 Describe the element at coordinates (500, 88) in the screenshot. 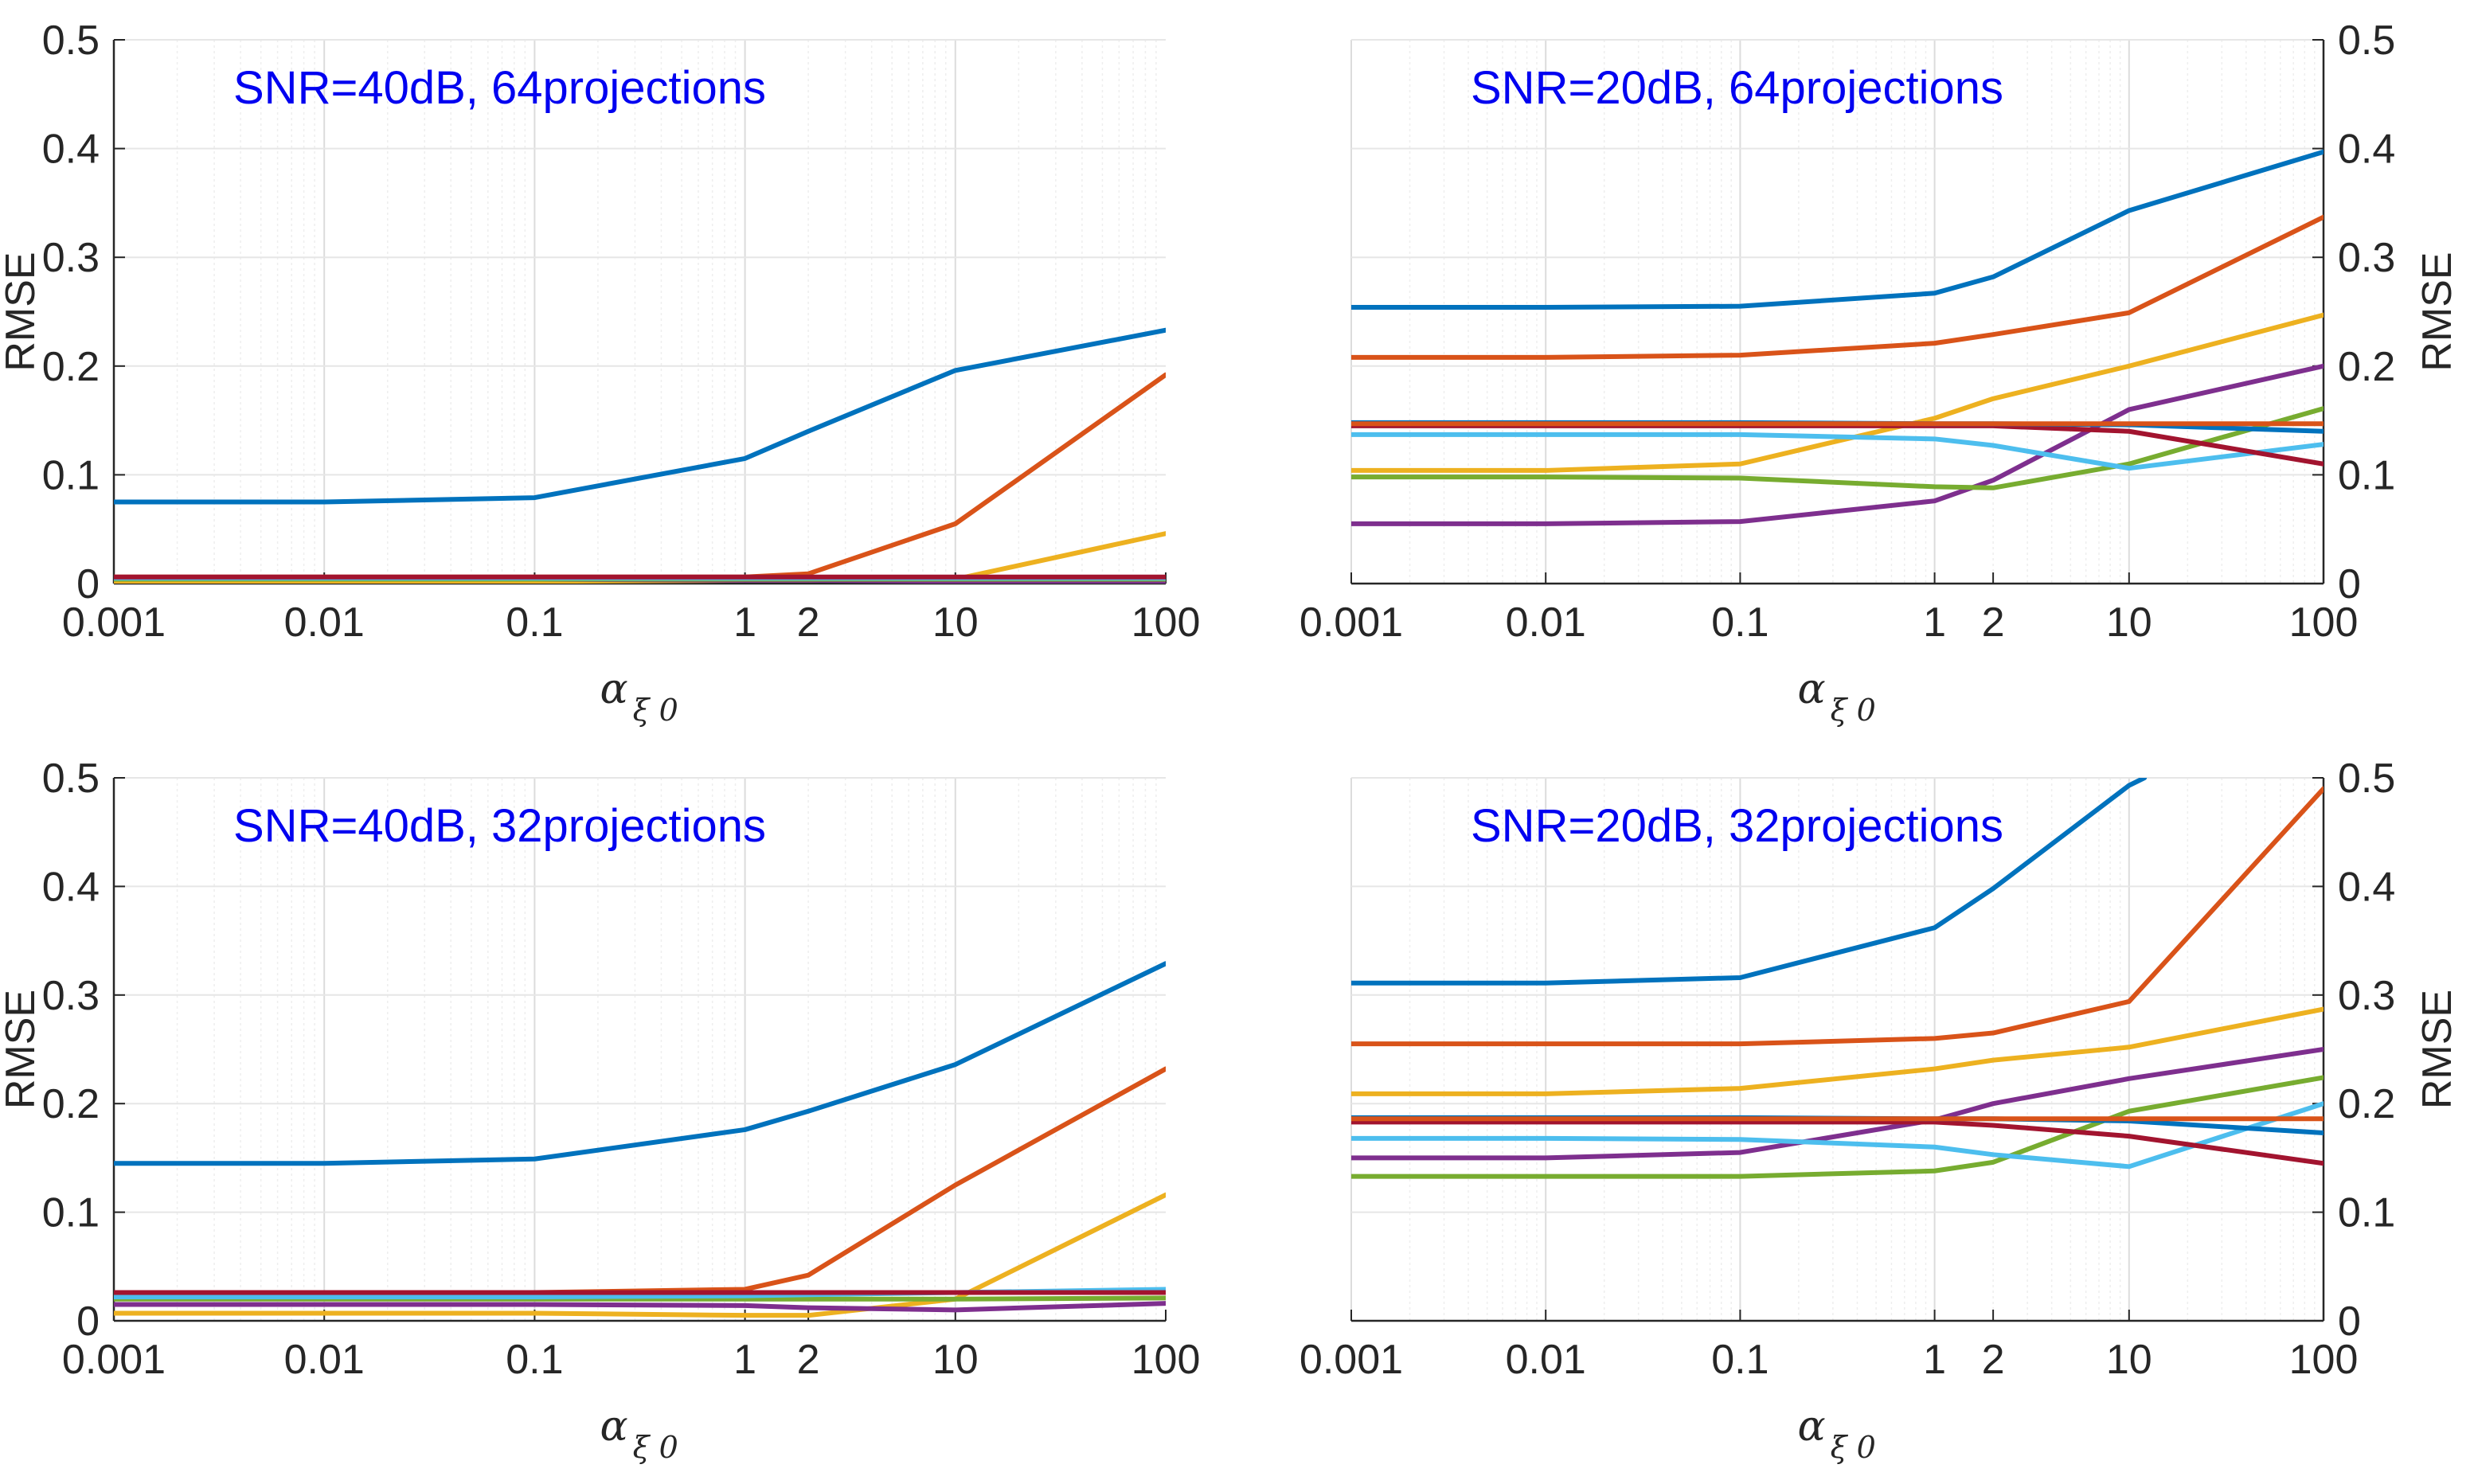

I see `panel-annotation: SNR=40dB, 64projections` at that location.